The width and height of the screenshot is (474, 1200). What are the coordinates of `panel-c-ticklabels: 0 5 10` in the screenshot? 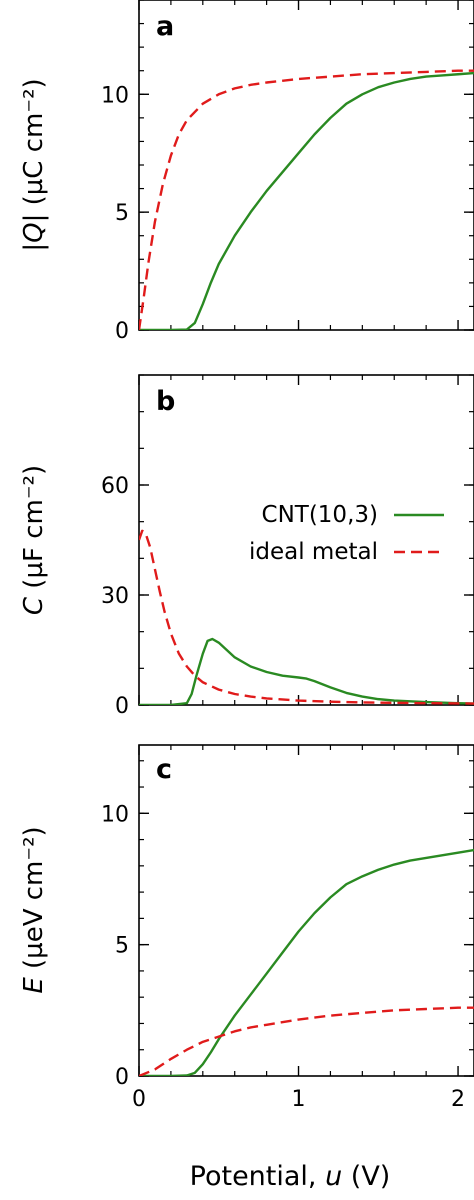 It's located at (115, 946).